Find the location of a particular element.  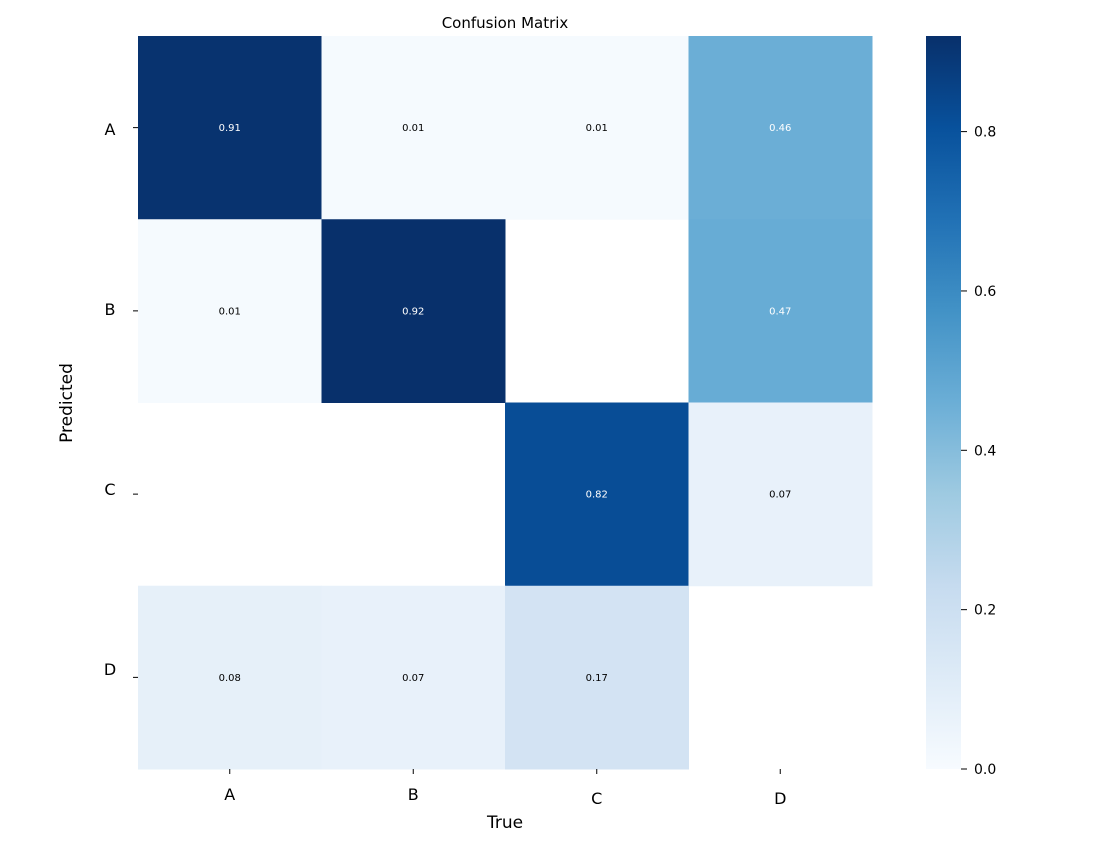

y-tick-label: C is located at coordinates (109, 489).